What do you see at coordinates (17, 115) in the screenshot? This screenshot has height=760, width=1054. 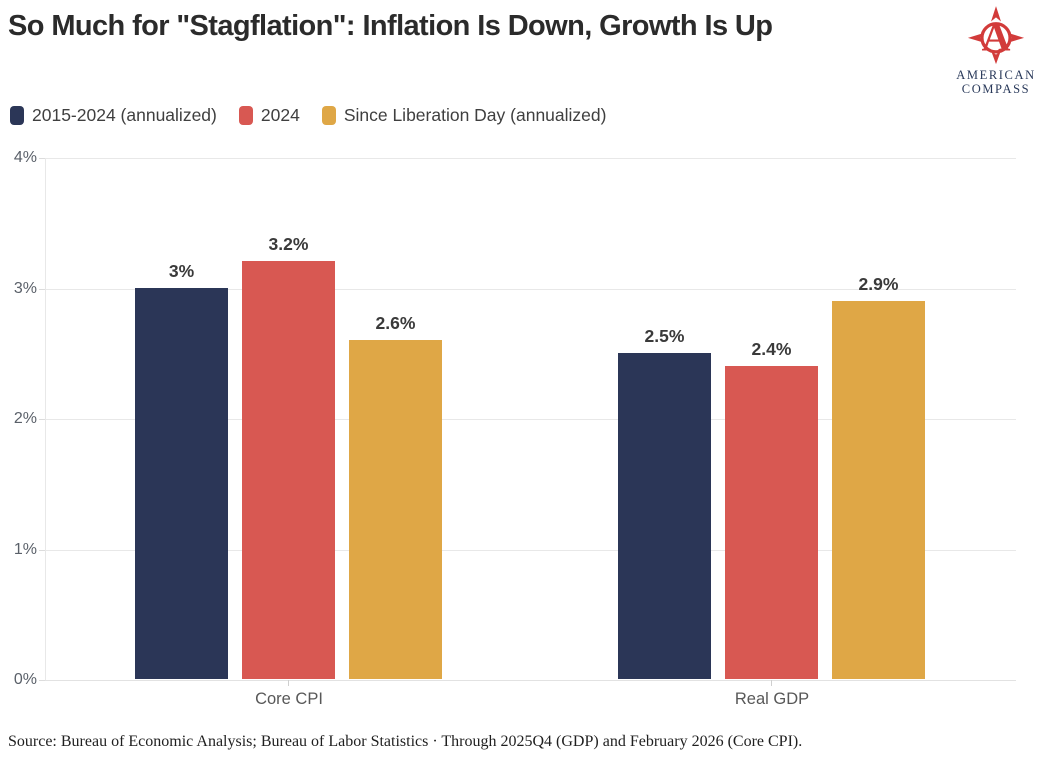 I see `legend-swatch-navy` at bounding box center [17, 115].